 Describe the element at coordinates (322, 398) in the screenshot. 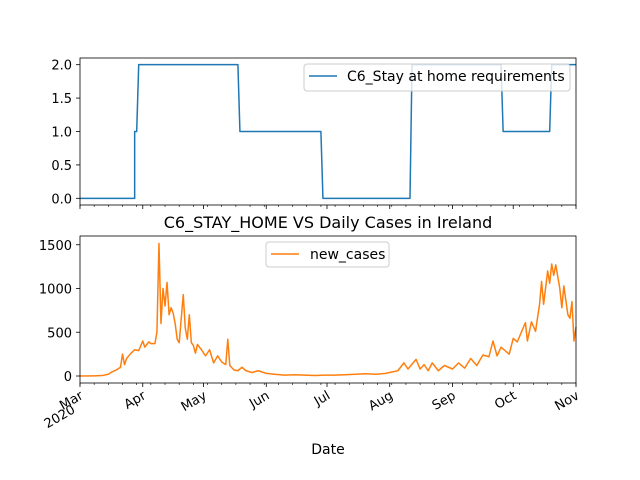

I see `x-tick-label: Jul` at that location.